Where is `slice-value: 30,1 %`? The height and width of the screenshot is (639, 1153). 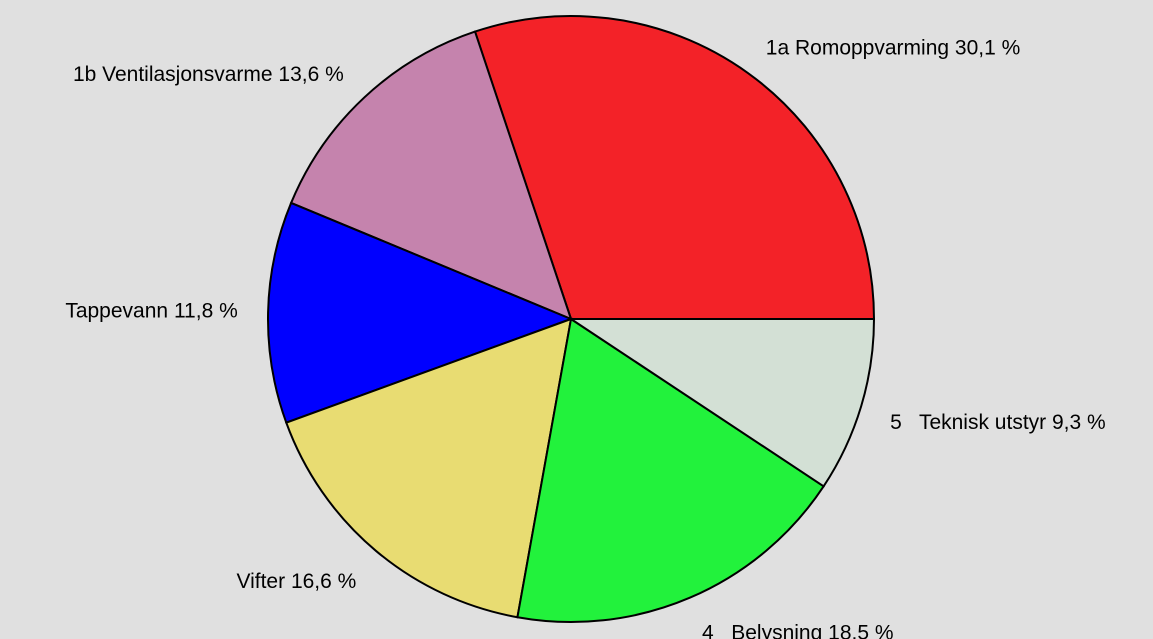
slice-value: 30,1 % is located at coordinates (987, 47).